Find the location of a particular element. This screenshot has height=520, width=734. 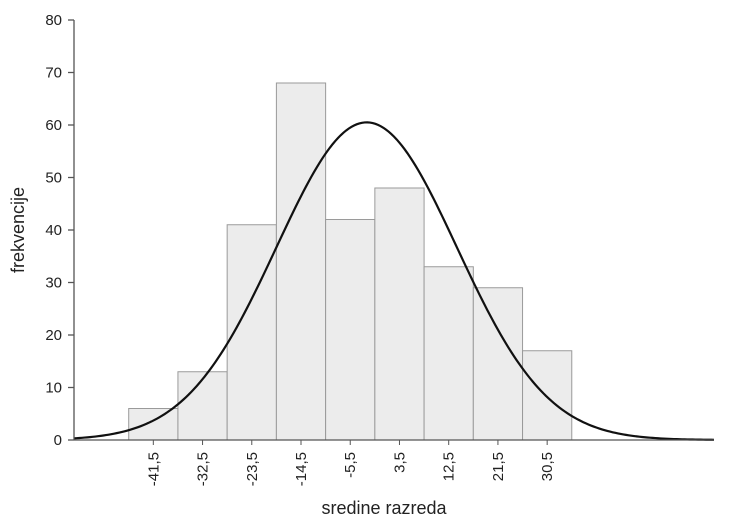

y-tick-label: 30 is located at coordinates (53, 283).